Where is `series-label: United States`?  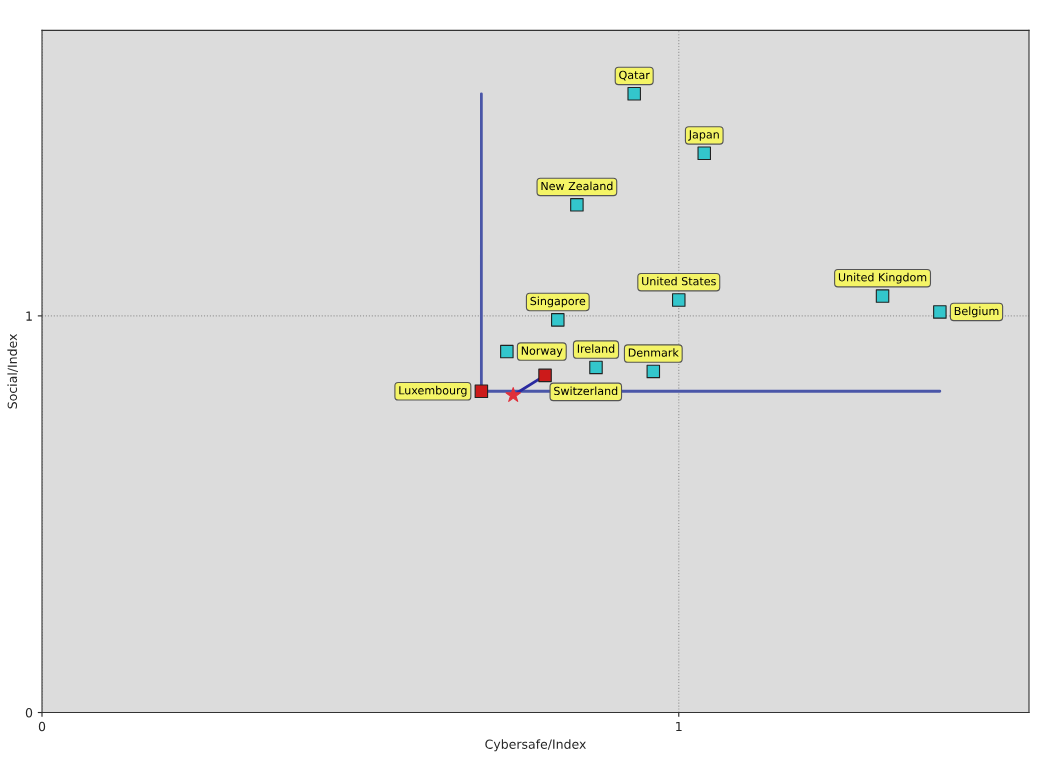
series-label: United States is located at coordinates (679, 281).